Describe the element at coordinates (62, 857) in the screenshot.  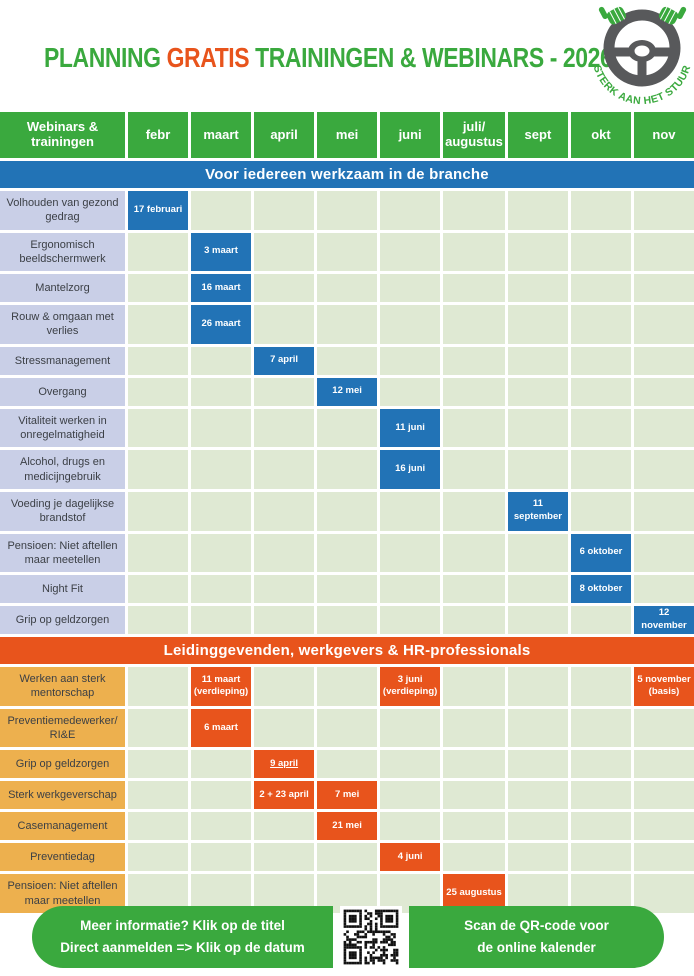
I see `training-title: Preventiedag` at that location.